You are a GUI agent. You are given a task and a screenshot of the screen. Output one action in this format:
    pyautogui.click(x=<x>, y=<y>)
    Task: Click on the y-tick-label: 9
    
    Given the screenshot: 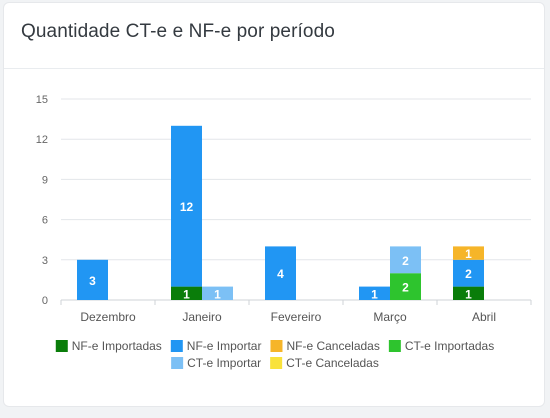 What is the action you would take?
    pyautogui.click(x=45, y=180)
    